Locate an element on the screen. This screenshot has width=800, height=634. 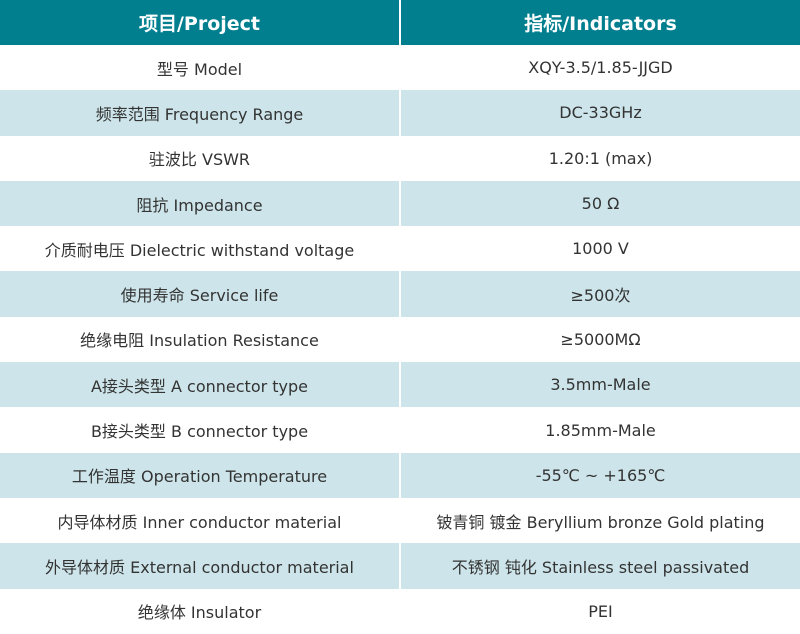
row-indicator: 50 Ω is located at coordinates (600, 203).